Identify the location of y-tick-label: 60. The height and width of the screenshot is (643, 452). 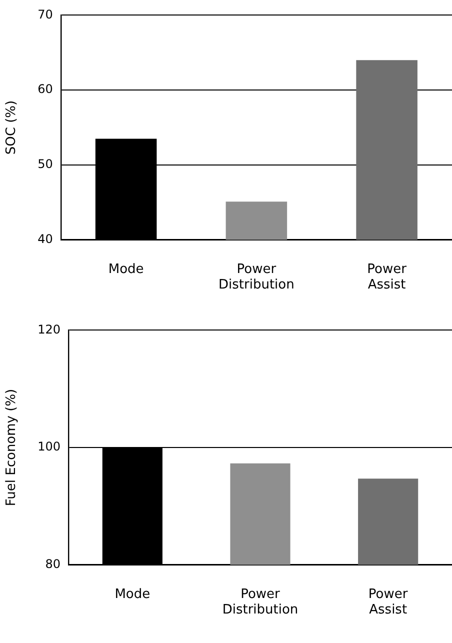
(45, 89).